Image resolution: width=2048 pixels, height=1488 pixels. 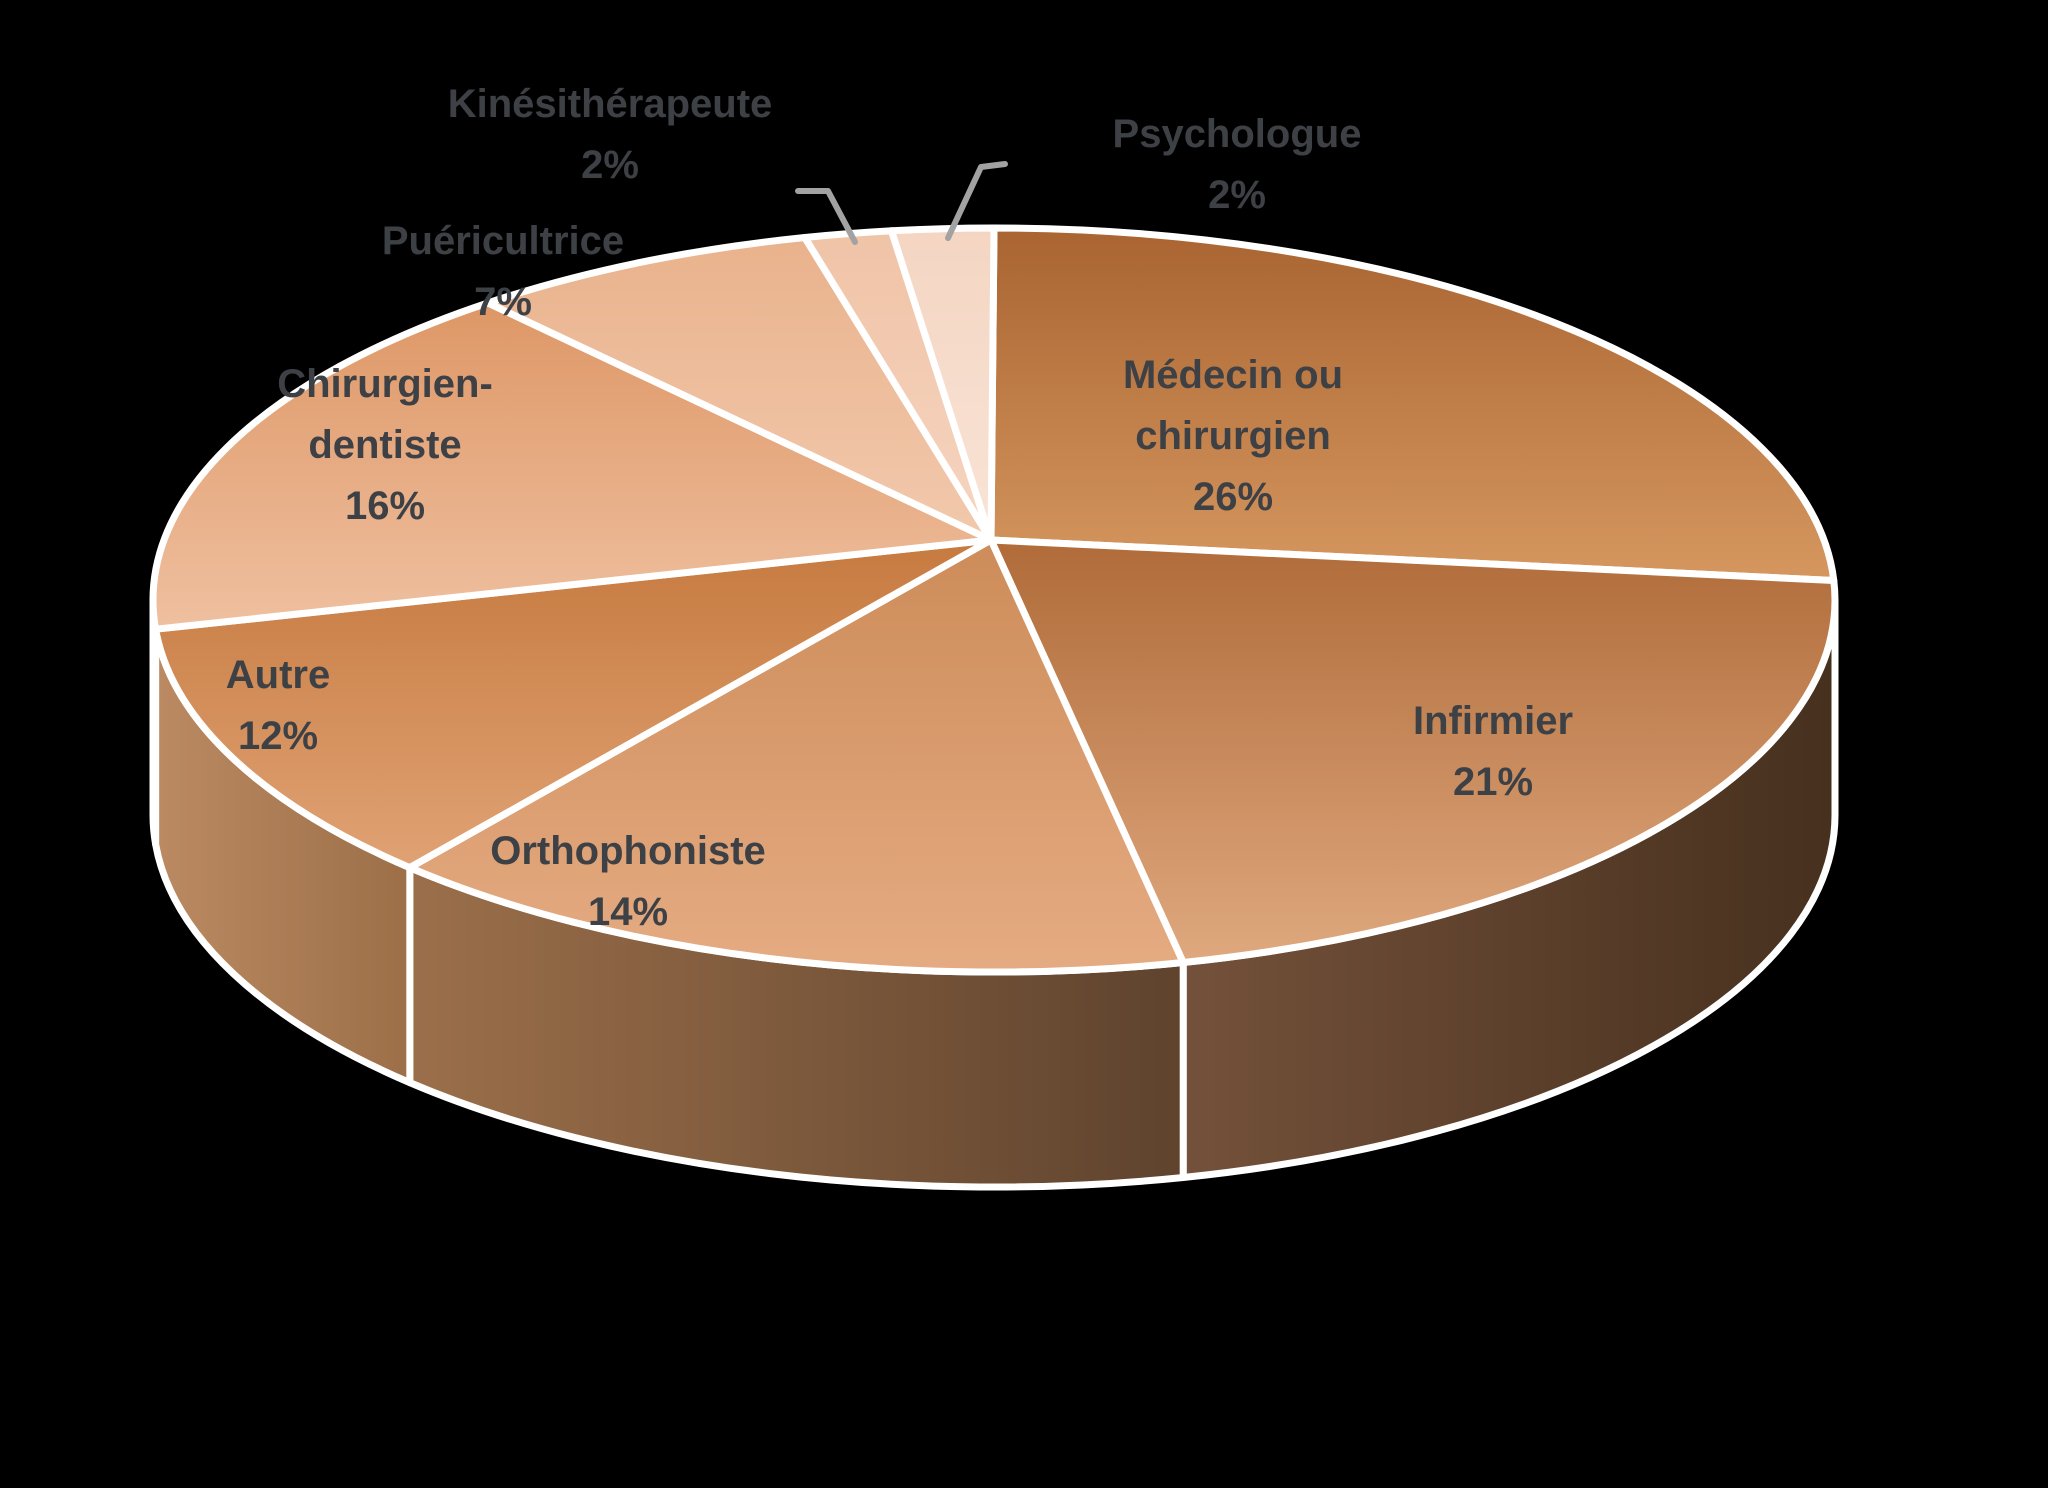 I want to click on pie-slice-infirmier, so click(x=1413, y=751).